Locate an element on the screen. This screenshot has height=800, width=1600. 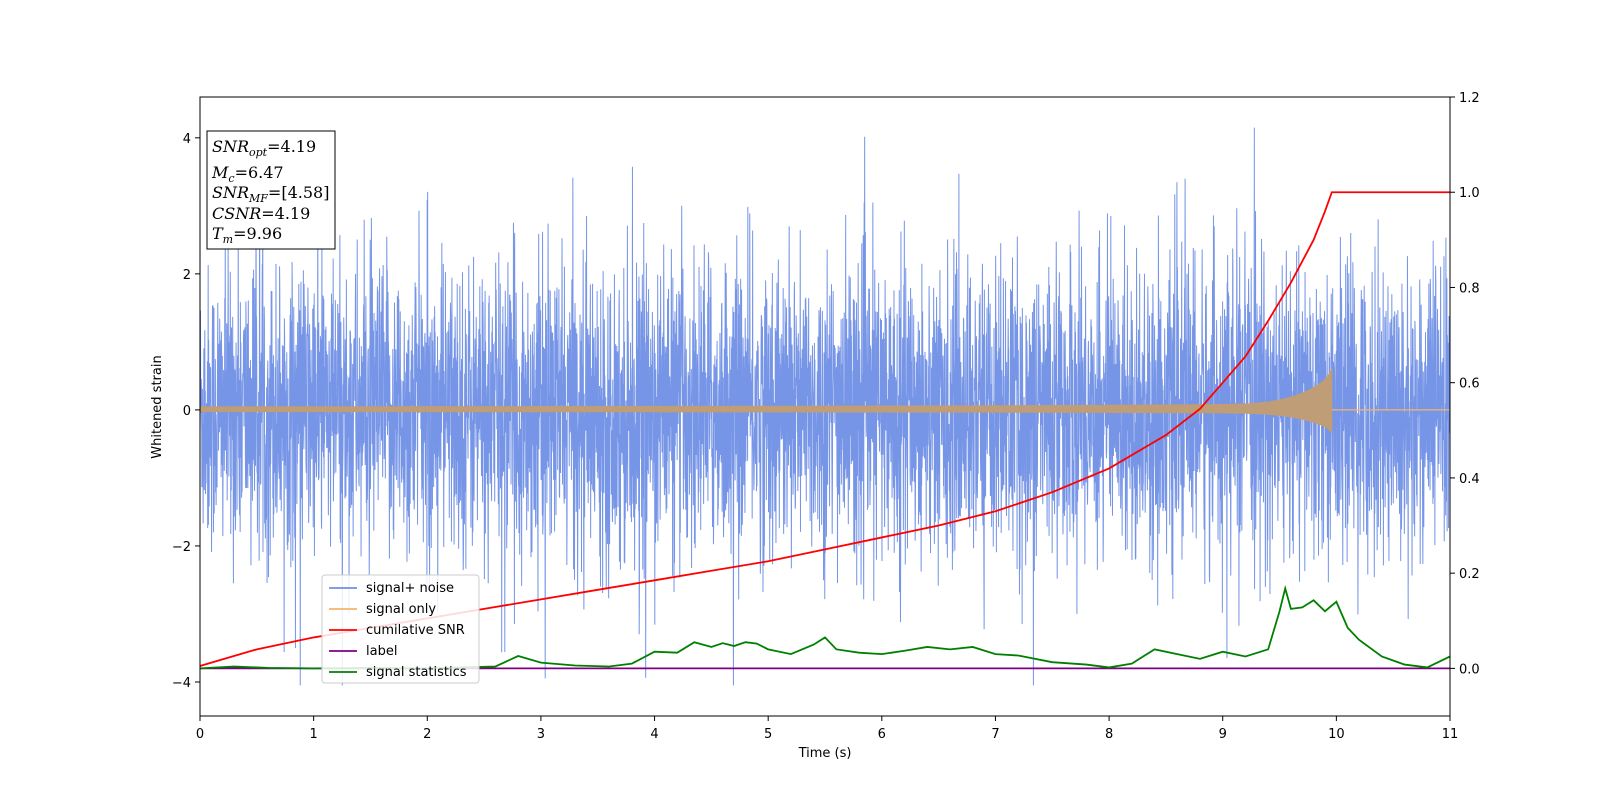
x-tick: 2 is located at coordinates (427, 729).